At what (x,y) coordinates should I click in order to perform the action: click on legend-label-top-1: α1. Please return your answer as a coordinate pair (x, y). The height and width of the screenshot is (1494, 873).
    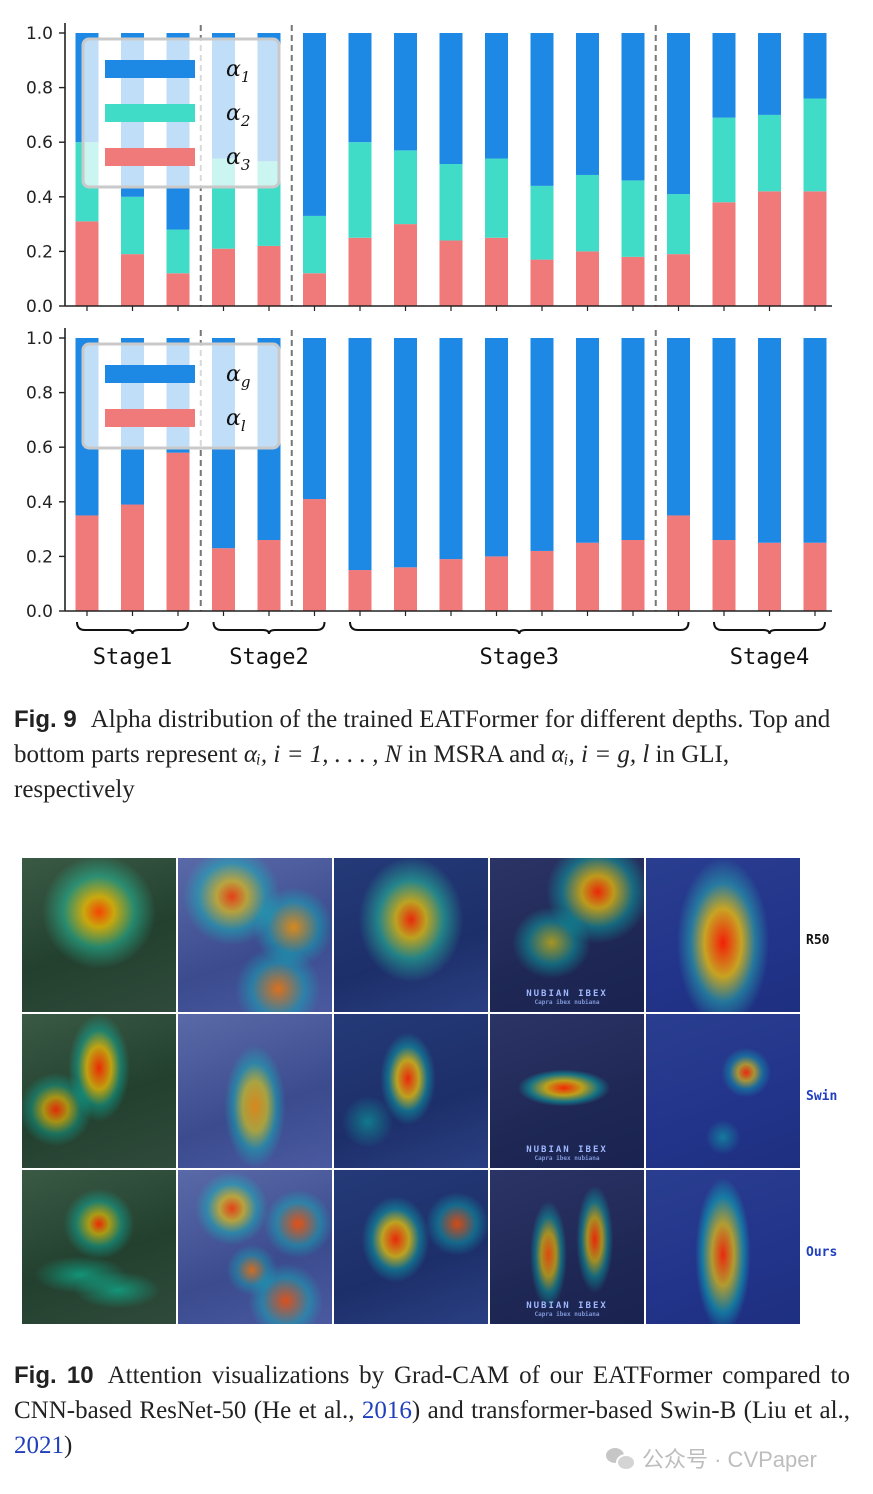
    Looking at the image, I should click on (238, 71).